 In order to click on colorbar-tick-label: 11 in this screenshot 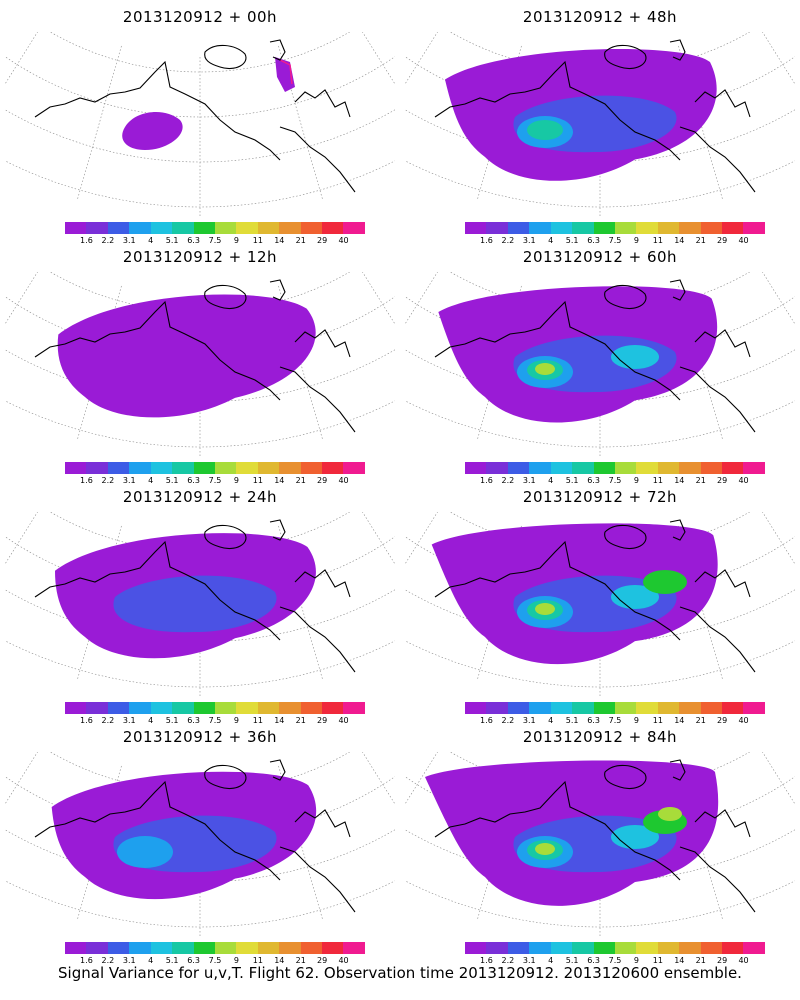, I will do `click(657, 720)`.